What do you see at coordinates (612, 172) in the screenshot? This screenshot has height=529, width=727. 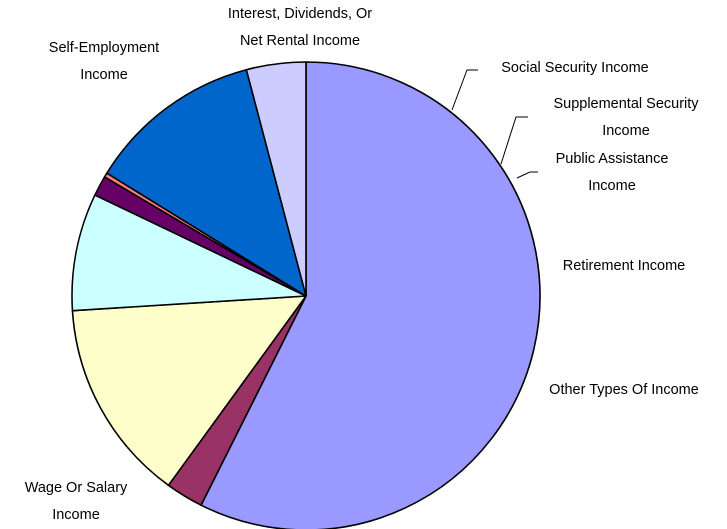 I see `label-public-assistance-income: Public Assistance Income` at bounding box center [612, 172].